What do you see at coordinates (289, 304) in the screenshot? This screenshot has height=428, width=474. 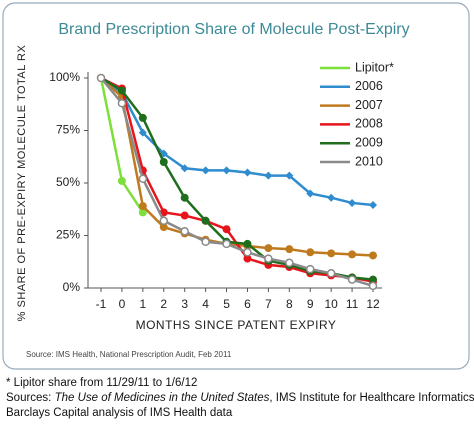 I see `x-tick-label: 8` at bounding box center [289, 304].